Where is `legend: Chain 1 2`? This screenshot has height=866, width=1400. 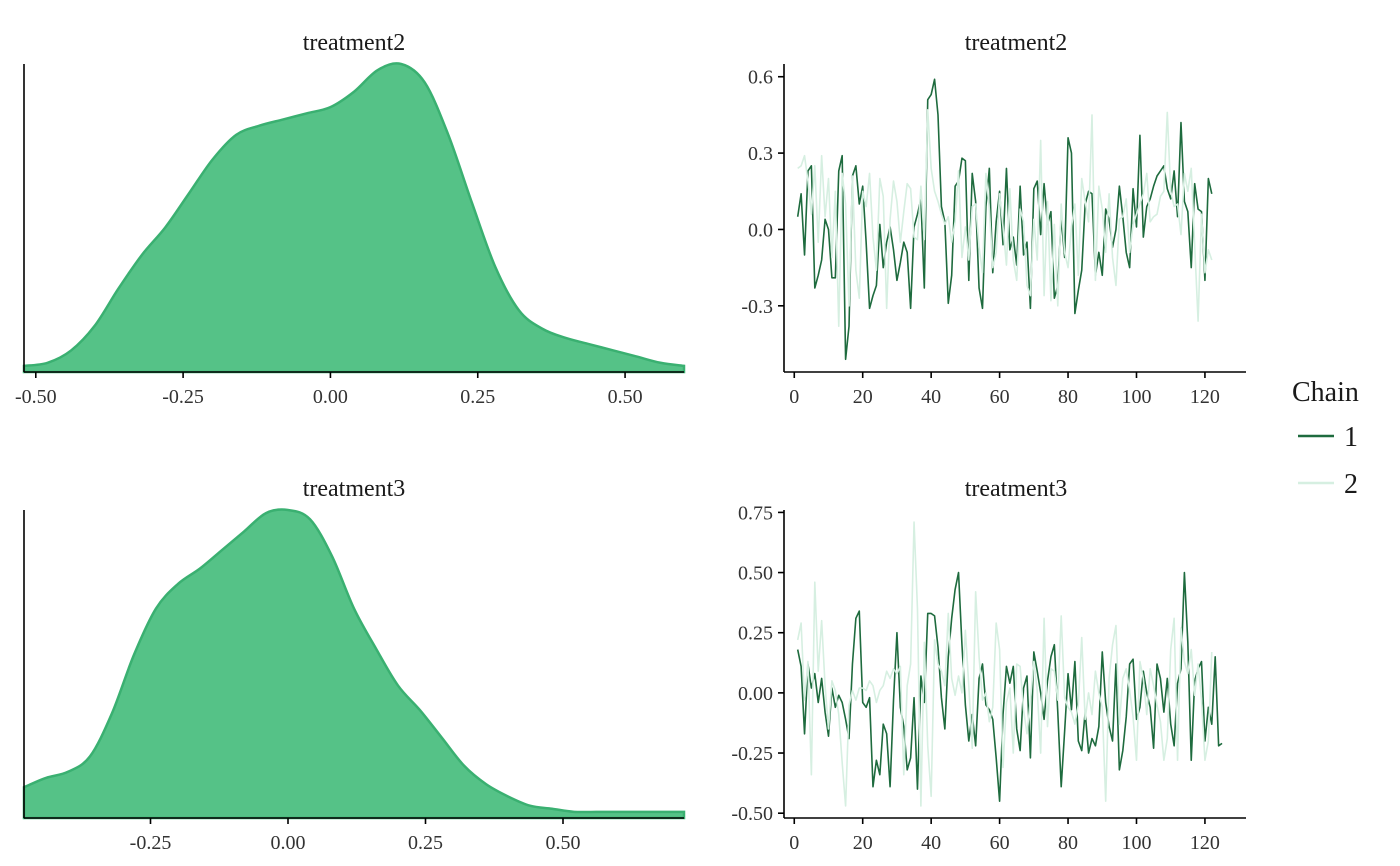
legend: Chain 1 2 is located at coordinates (1325, 438).